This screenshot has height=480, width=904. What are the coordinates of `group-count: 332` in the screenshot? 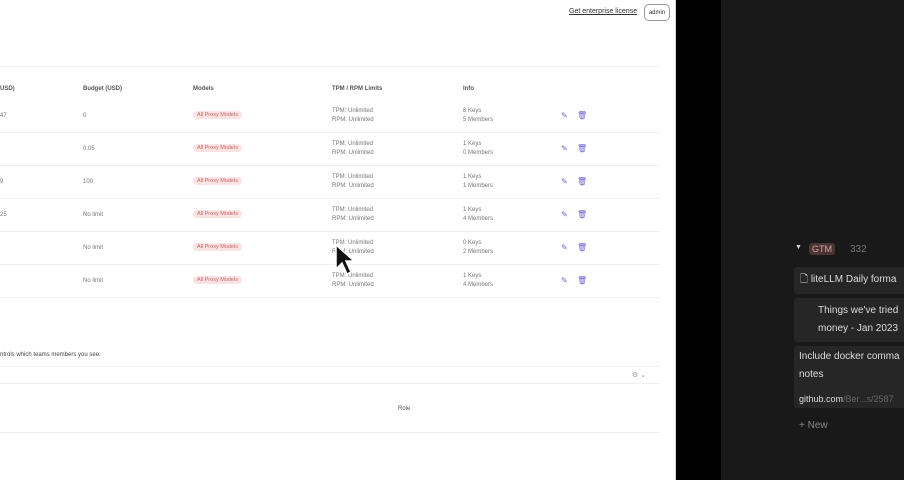 It's located at (858, 249).